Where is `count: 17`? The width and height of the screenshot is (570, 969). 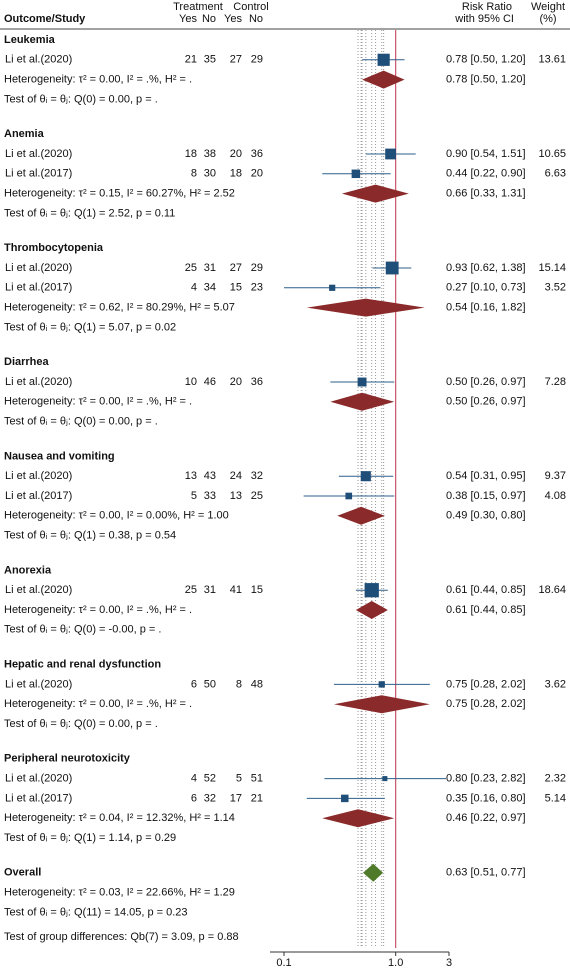 count: 17 is located at coordinates (236, 798).